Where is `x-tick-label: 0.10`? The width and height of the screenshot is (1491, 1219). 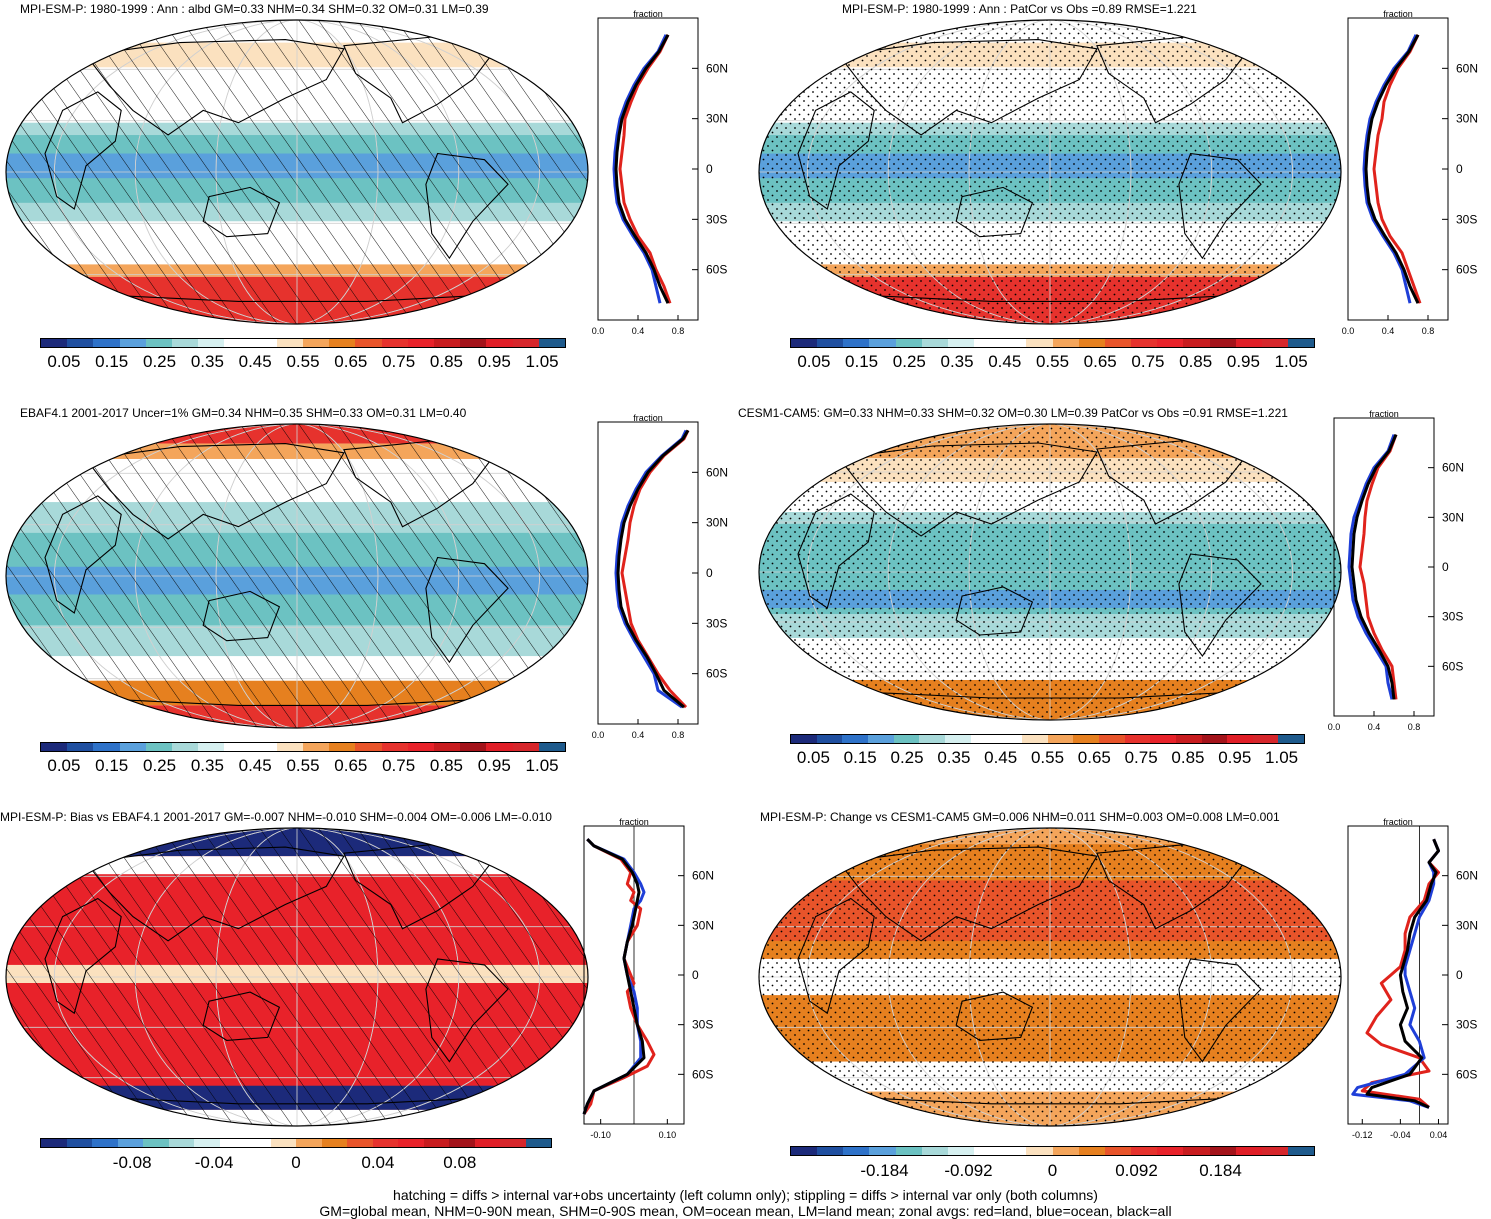 x-tick-label: 0.10 is located at coordinates (668, 1135).